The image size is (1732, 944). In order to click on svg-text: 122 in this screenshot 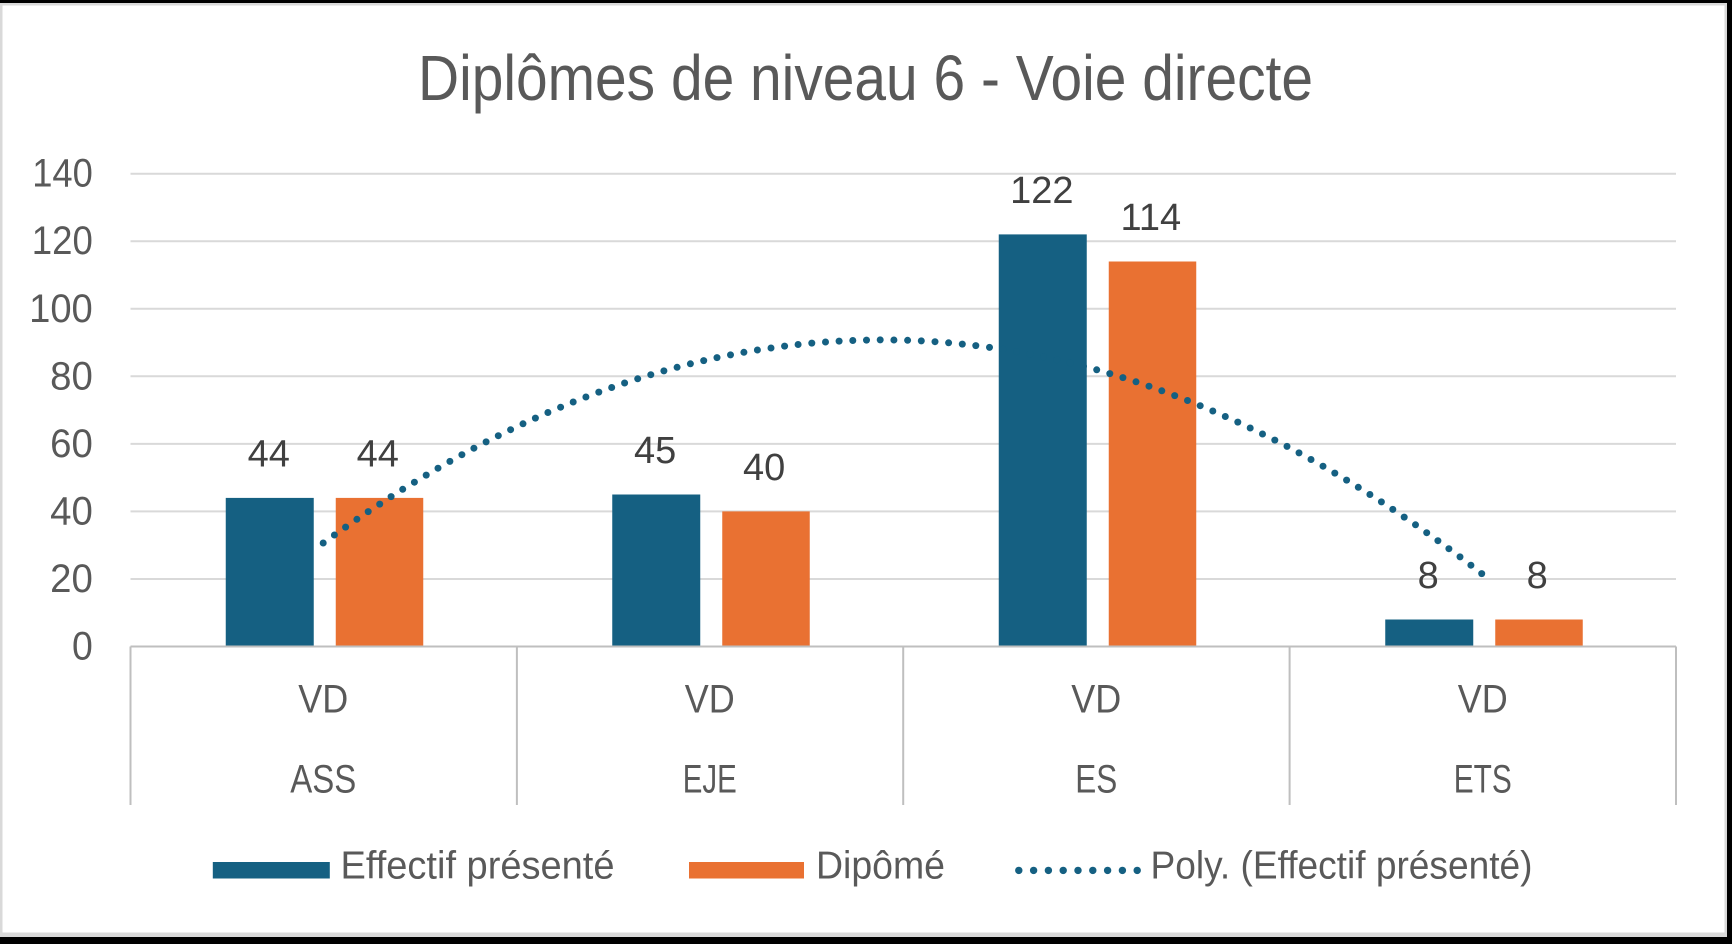, I will do `click(1041, 191)`.